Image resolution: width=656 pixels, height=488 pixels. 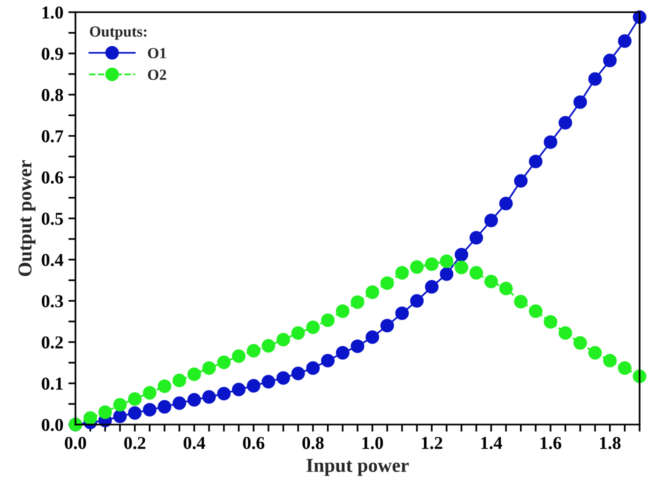 I want to click on x-tick-label: 0.2, so click(x=135, y=443).